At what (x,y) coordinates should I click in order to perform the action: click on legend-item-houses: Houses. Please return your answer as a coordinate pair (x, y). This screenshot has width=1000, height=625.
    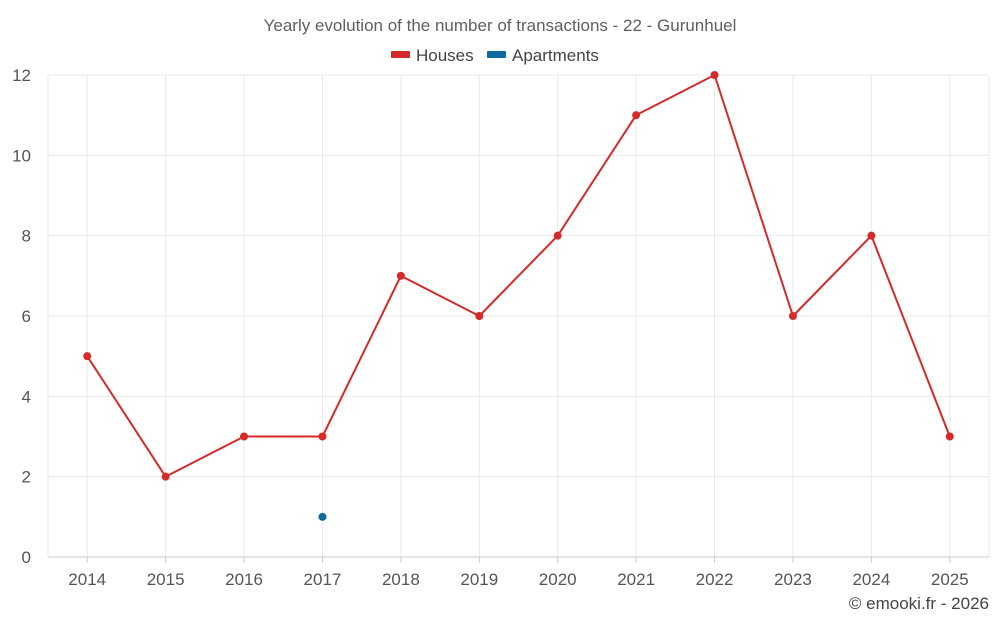
    Looking at the image, I should click on (432, 55).